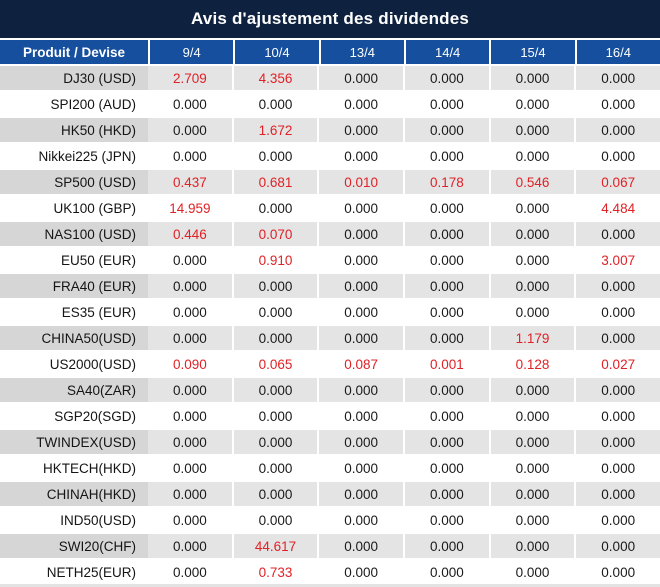 This screenshot has height=587, width=660. Describe the element at coordinates (74, 156) in the screenshot. I see `product-cell: Nikkei225 (JPN)` at that location.